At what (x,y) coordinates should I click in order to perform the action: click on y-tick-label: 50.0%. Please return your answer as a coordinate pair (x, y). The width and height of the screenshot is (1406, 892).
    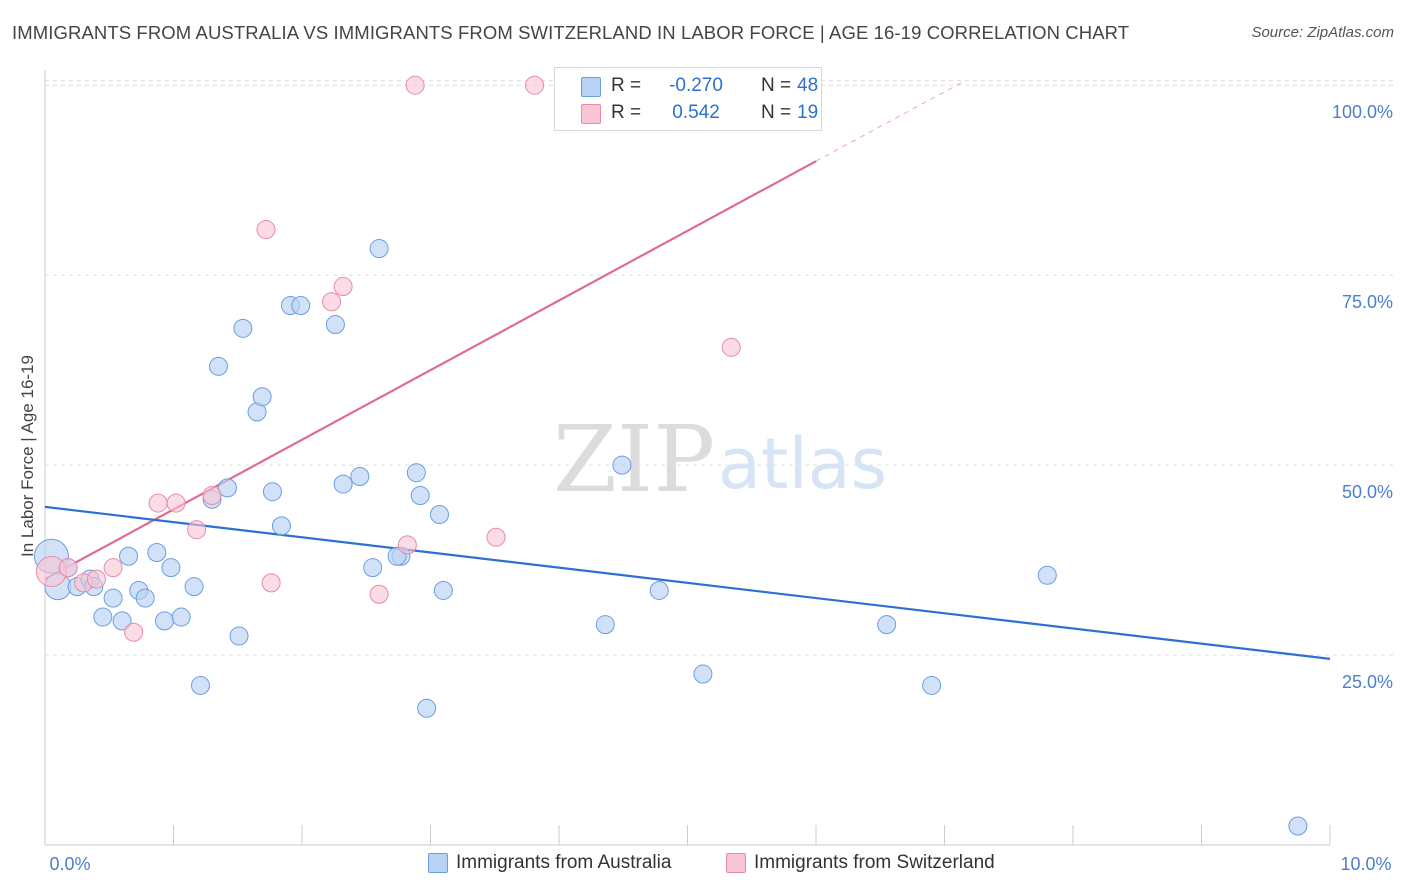
    Looking at the image, I should click on (1367, 492).